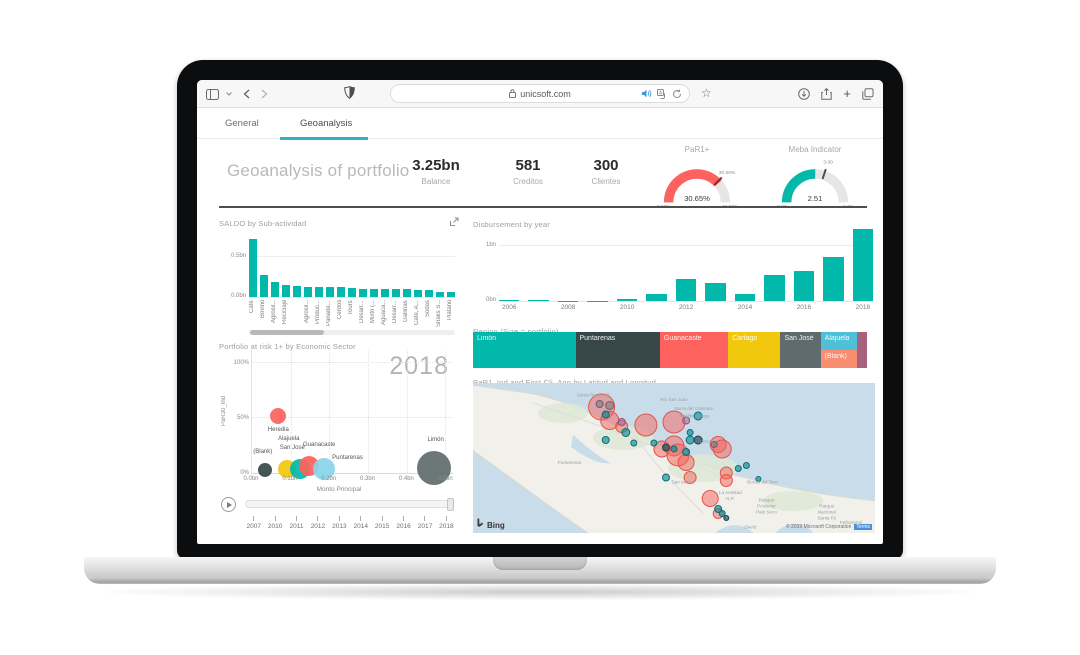 Image resolution: width=1080 pixels, height=655 pixels. Describe the element at coordinates (326, 123) in the screenshot. I see `tab-geoanalysis: Geoanalysis` at that location.